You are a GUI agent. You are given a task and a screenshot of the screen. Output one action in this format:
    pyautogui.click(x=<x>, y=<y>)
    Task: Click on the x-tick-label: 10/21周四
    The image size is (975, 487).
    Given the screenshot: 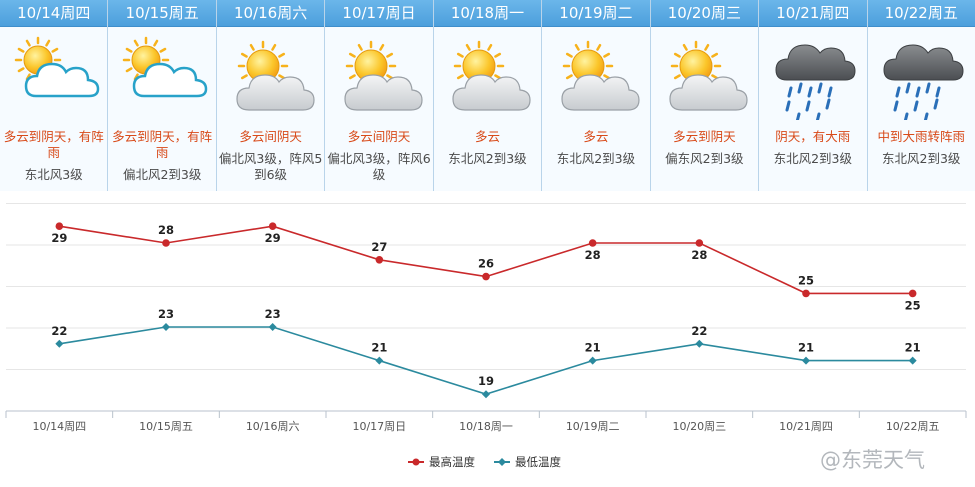 What is the action you would take?
    pyautogui.click(x=806, y=426)
    